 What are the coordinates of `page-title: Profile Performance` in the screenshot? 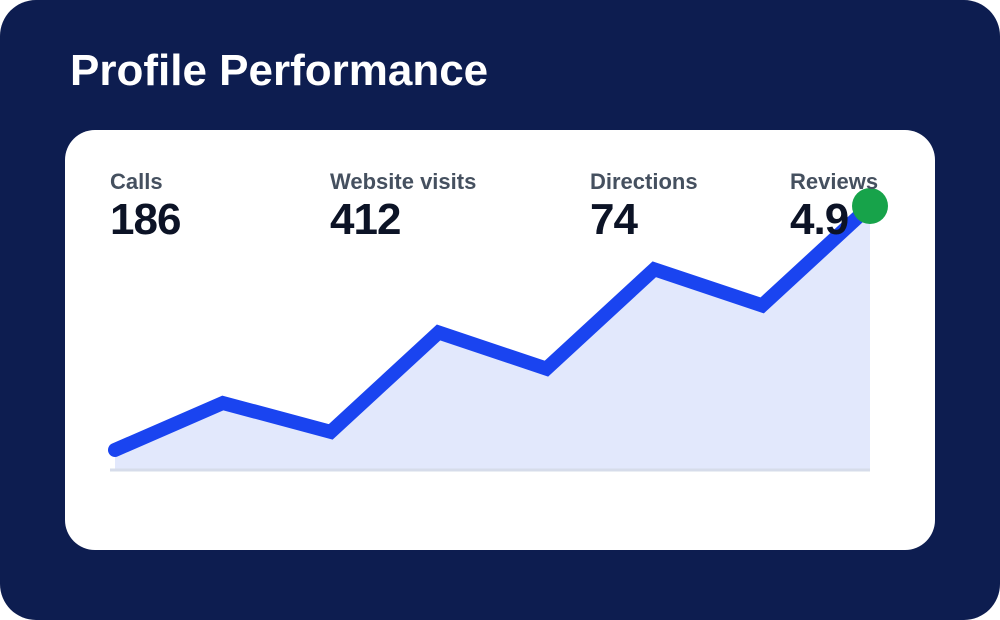 It's located at (279, 70).